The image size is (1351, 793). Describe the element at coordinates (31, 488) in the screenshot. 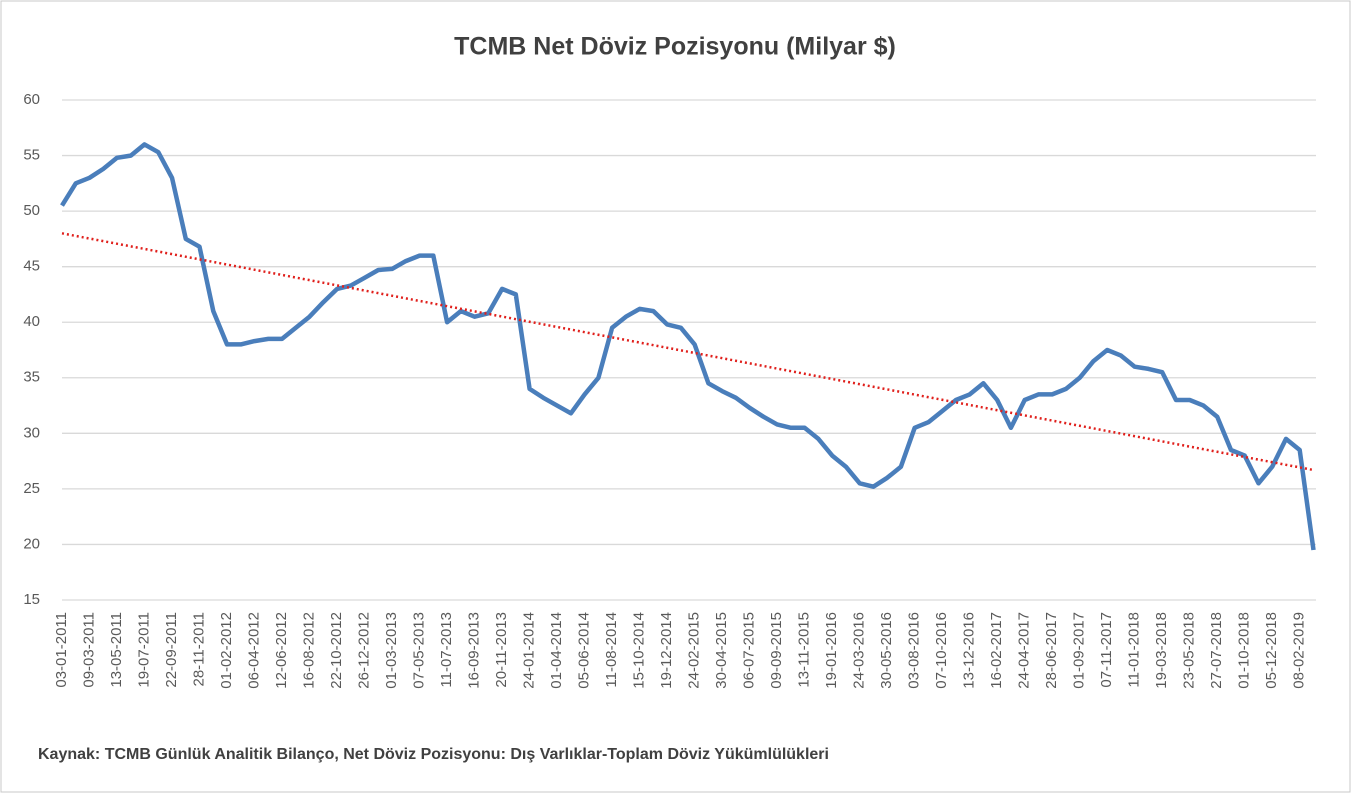

I see `y-tick-label: 25` at that location.